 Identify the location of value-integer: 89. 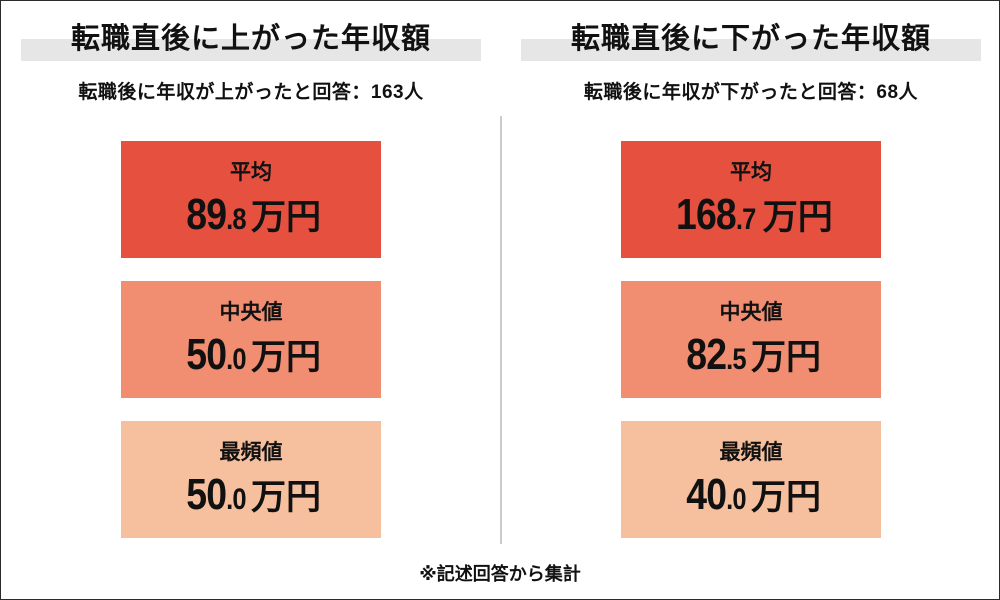
(206, 214).